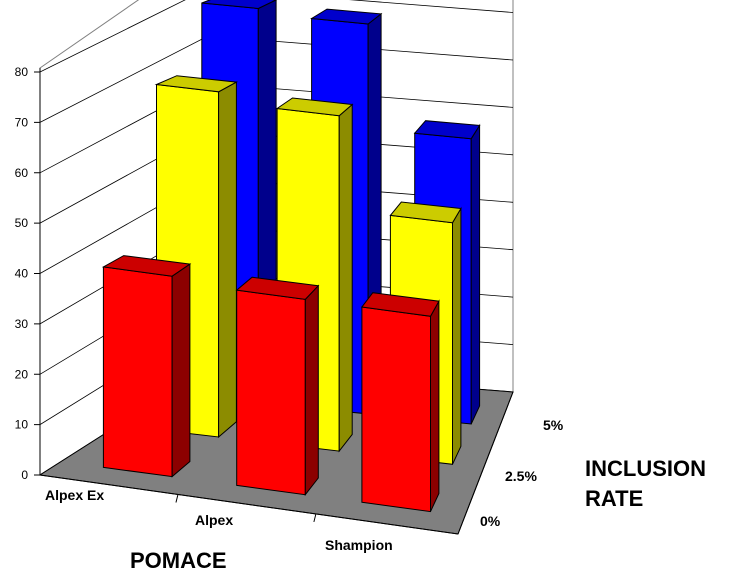 Image resolution: width=741 pixels, height=580 pixels. What do you see at coordinates (22, 72) in the screenshot?
I see `y-tick-label: 80` at bounding box center [22, 72].